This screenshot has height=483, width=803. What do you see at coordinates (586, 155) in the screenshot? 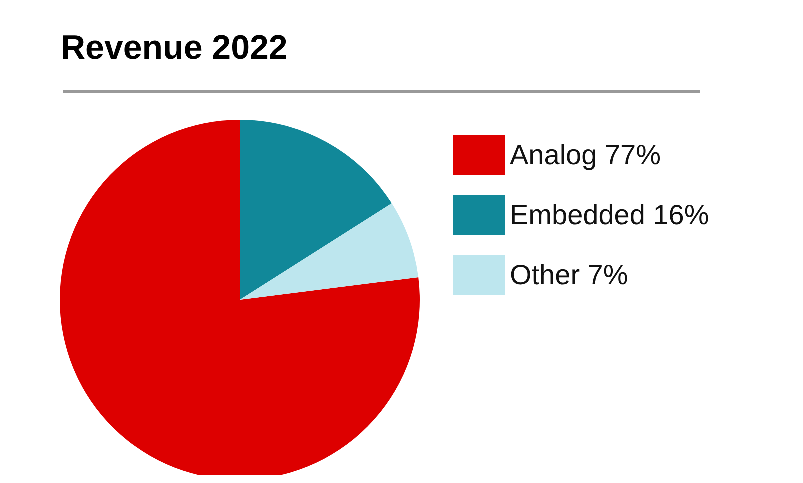
I see `legend-label: Analog 77%` at bounding box center [586, 155].